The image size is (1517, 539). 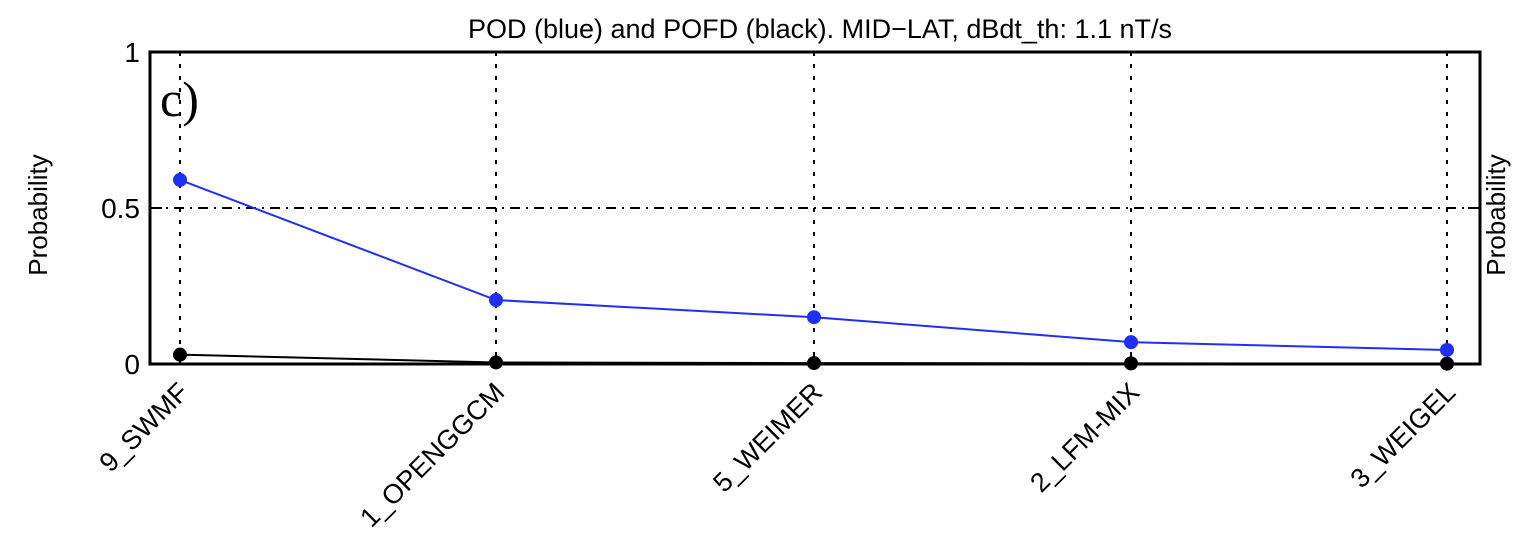 What do you see at coordinates (132, 364) in the screenshot?
I see `y-tick-label-0: 0` at bounding box center [132, 364].